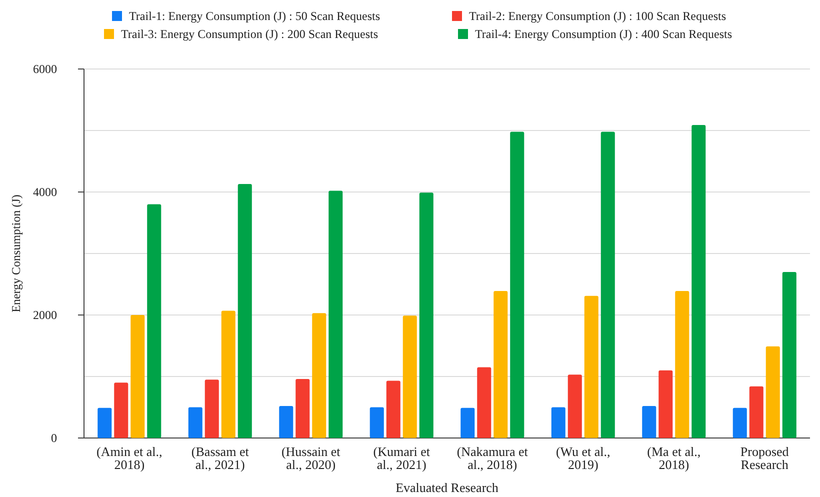 This screenshot has height=497, width=820. I want to click on y-tick-label: 6000, so click(45, 69).